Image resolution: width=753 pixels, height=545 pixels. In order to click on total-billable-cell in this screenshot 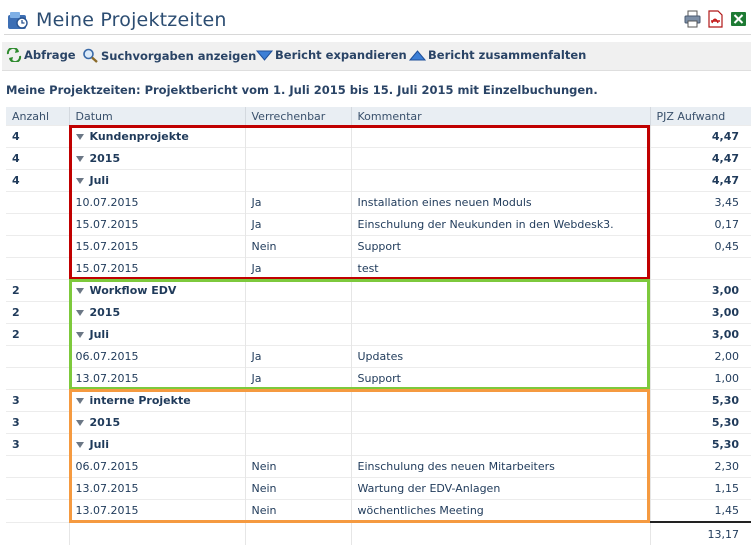, I will do `click(298, 533)`.